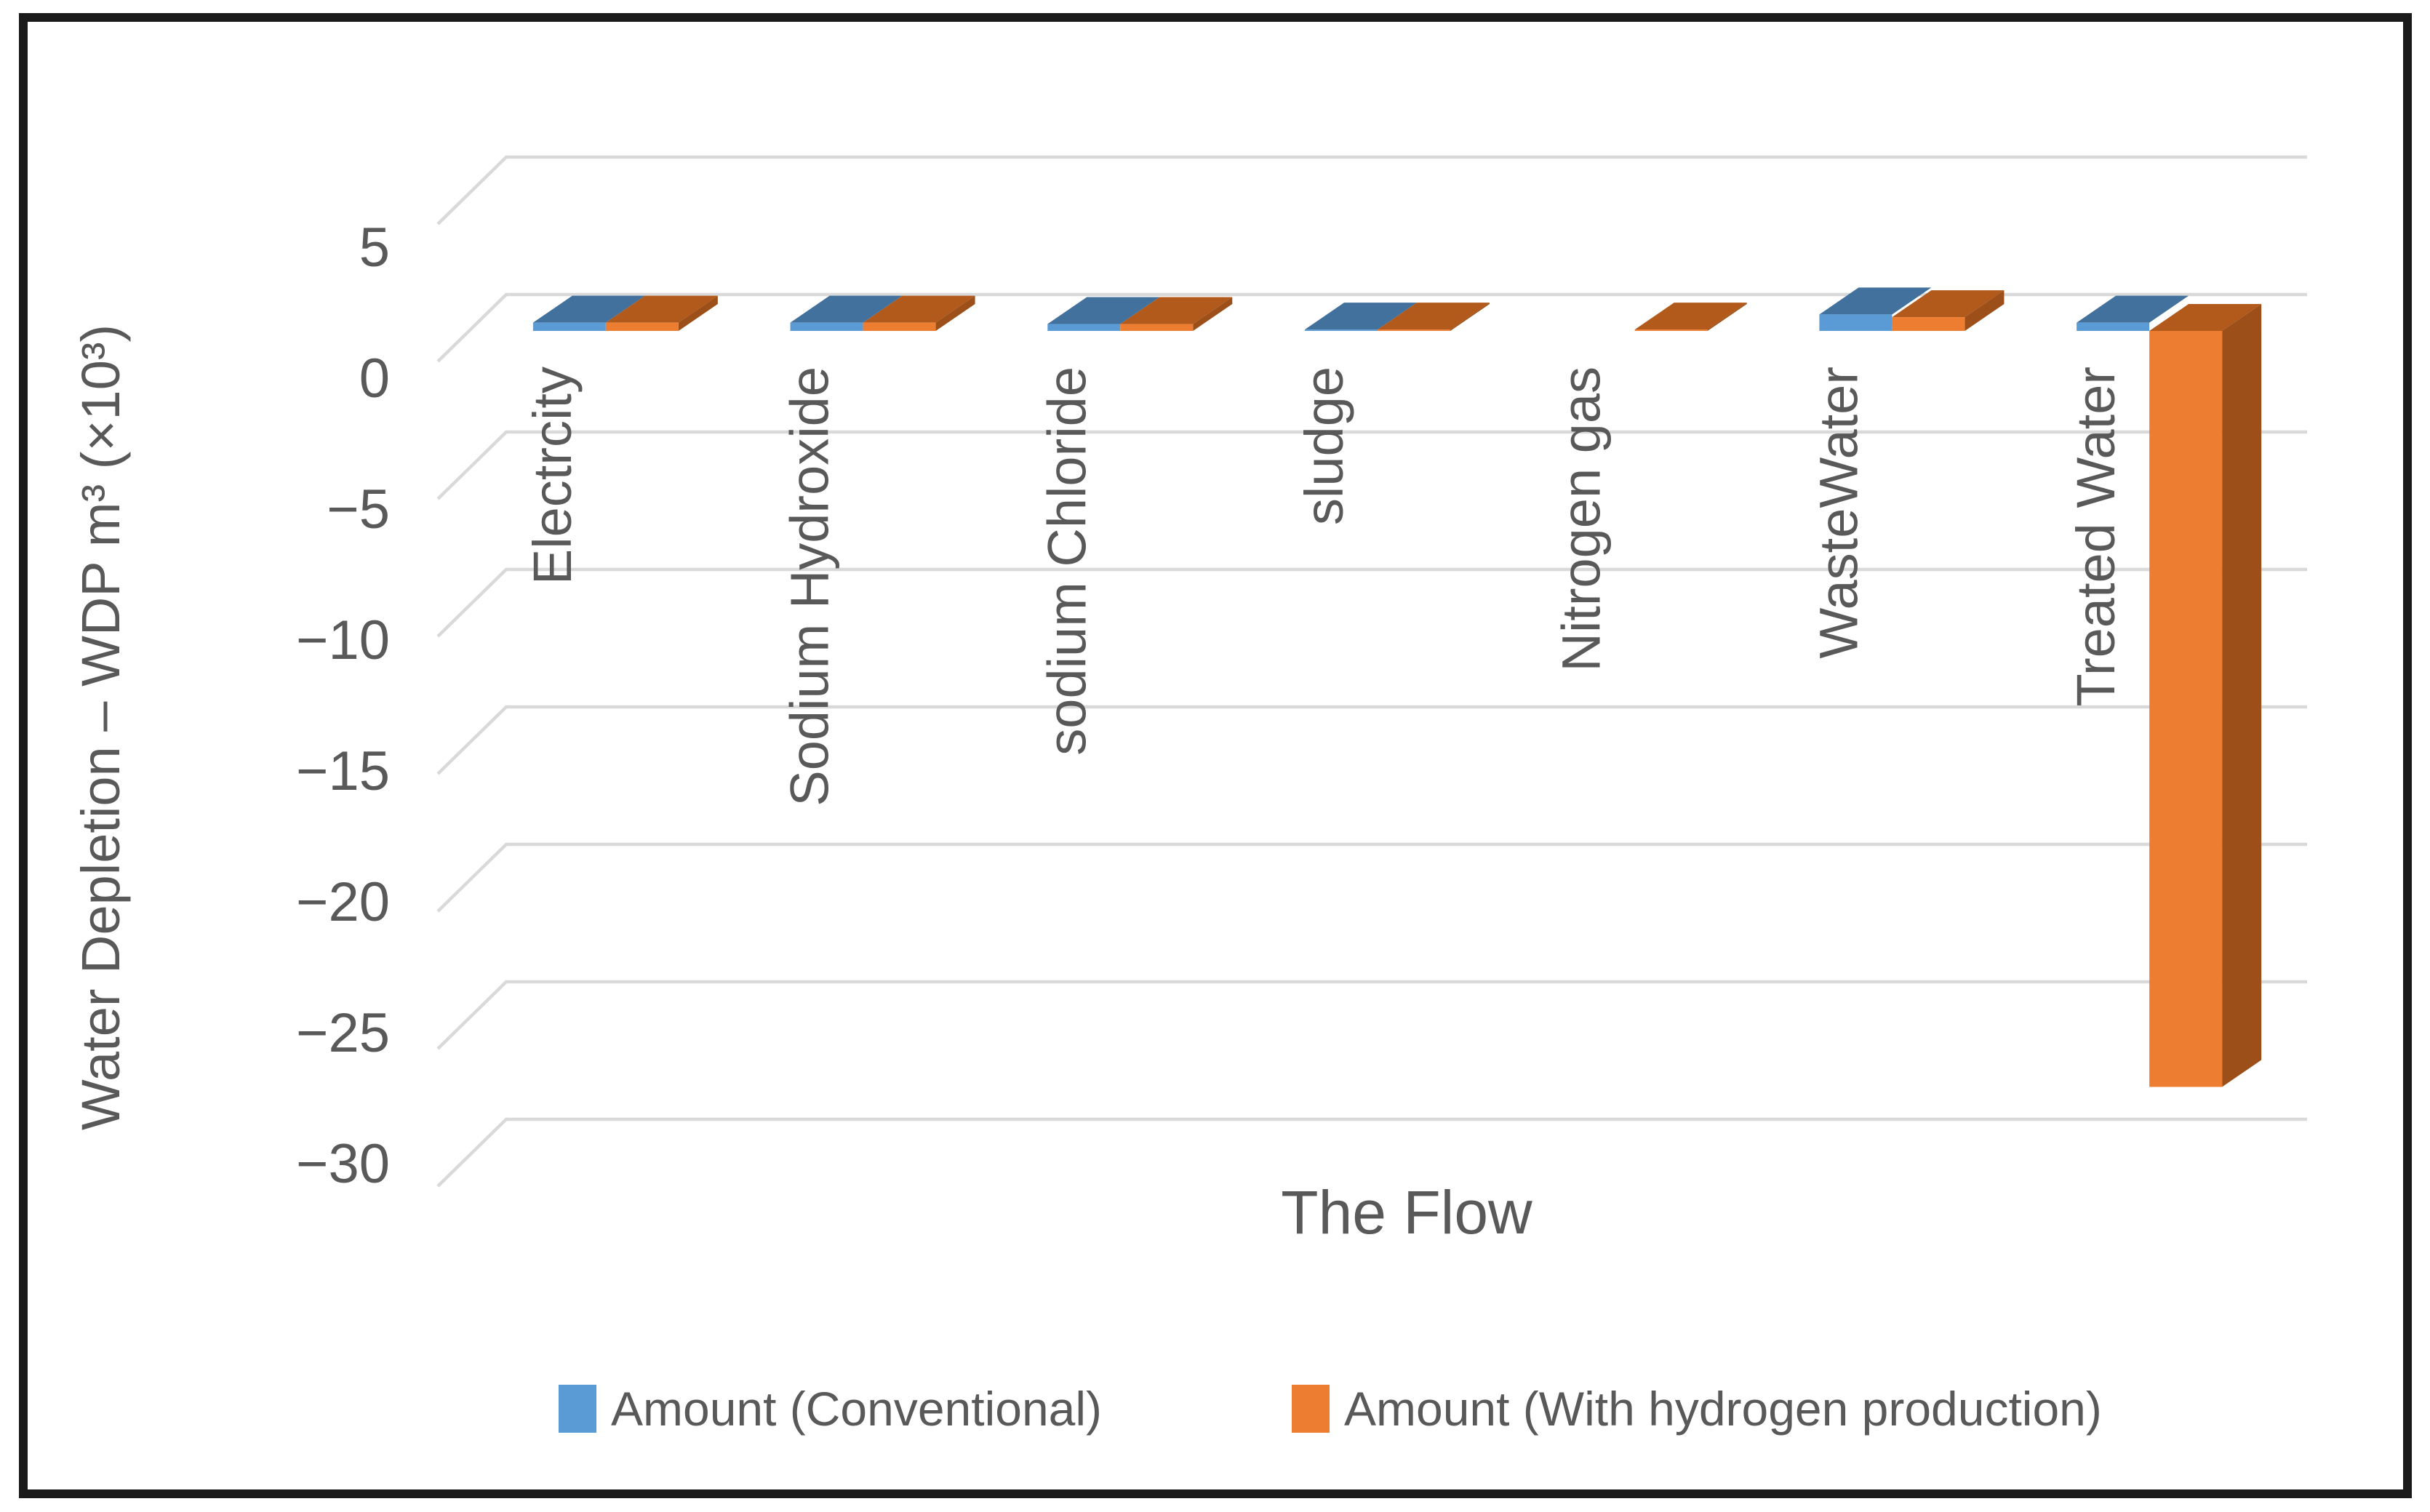 This screenshot has height=1512, width=2430. I want to click on bar-s1-c1-top, so click(919, 309).